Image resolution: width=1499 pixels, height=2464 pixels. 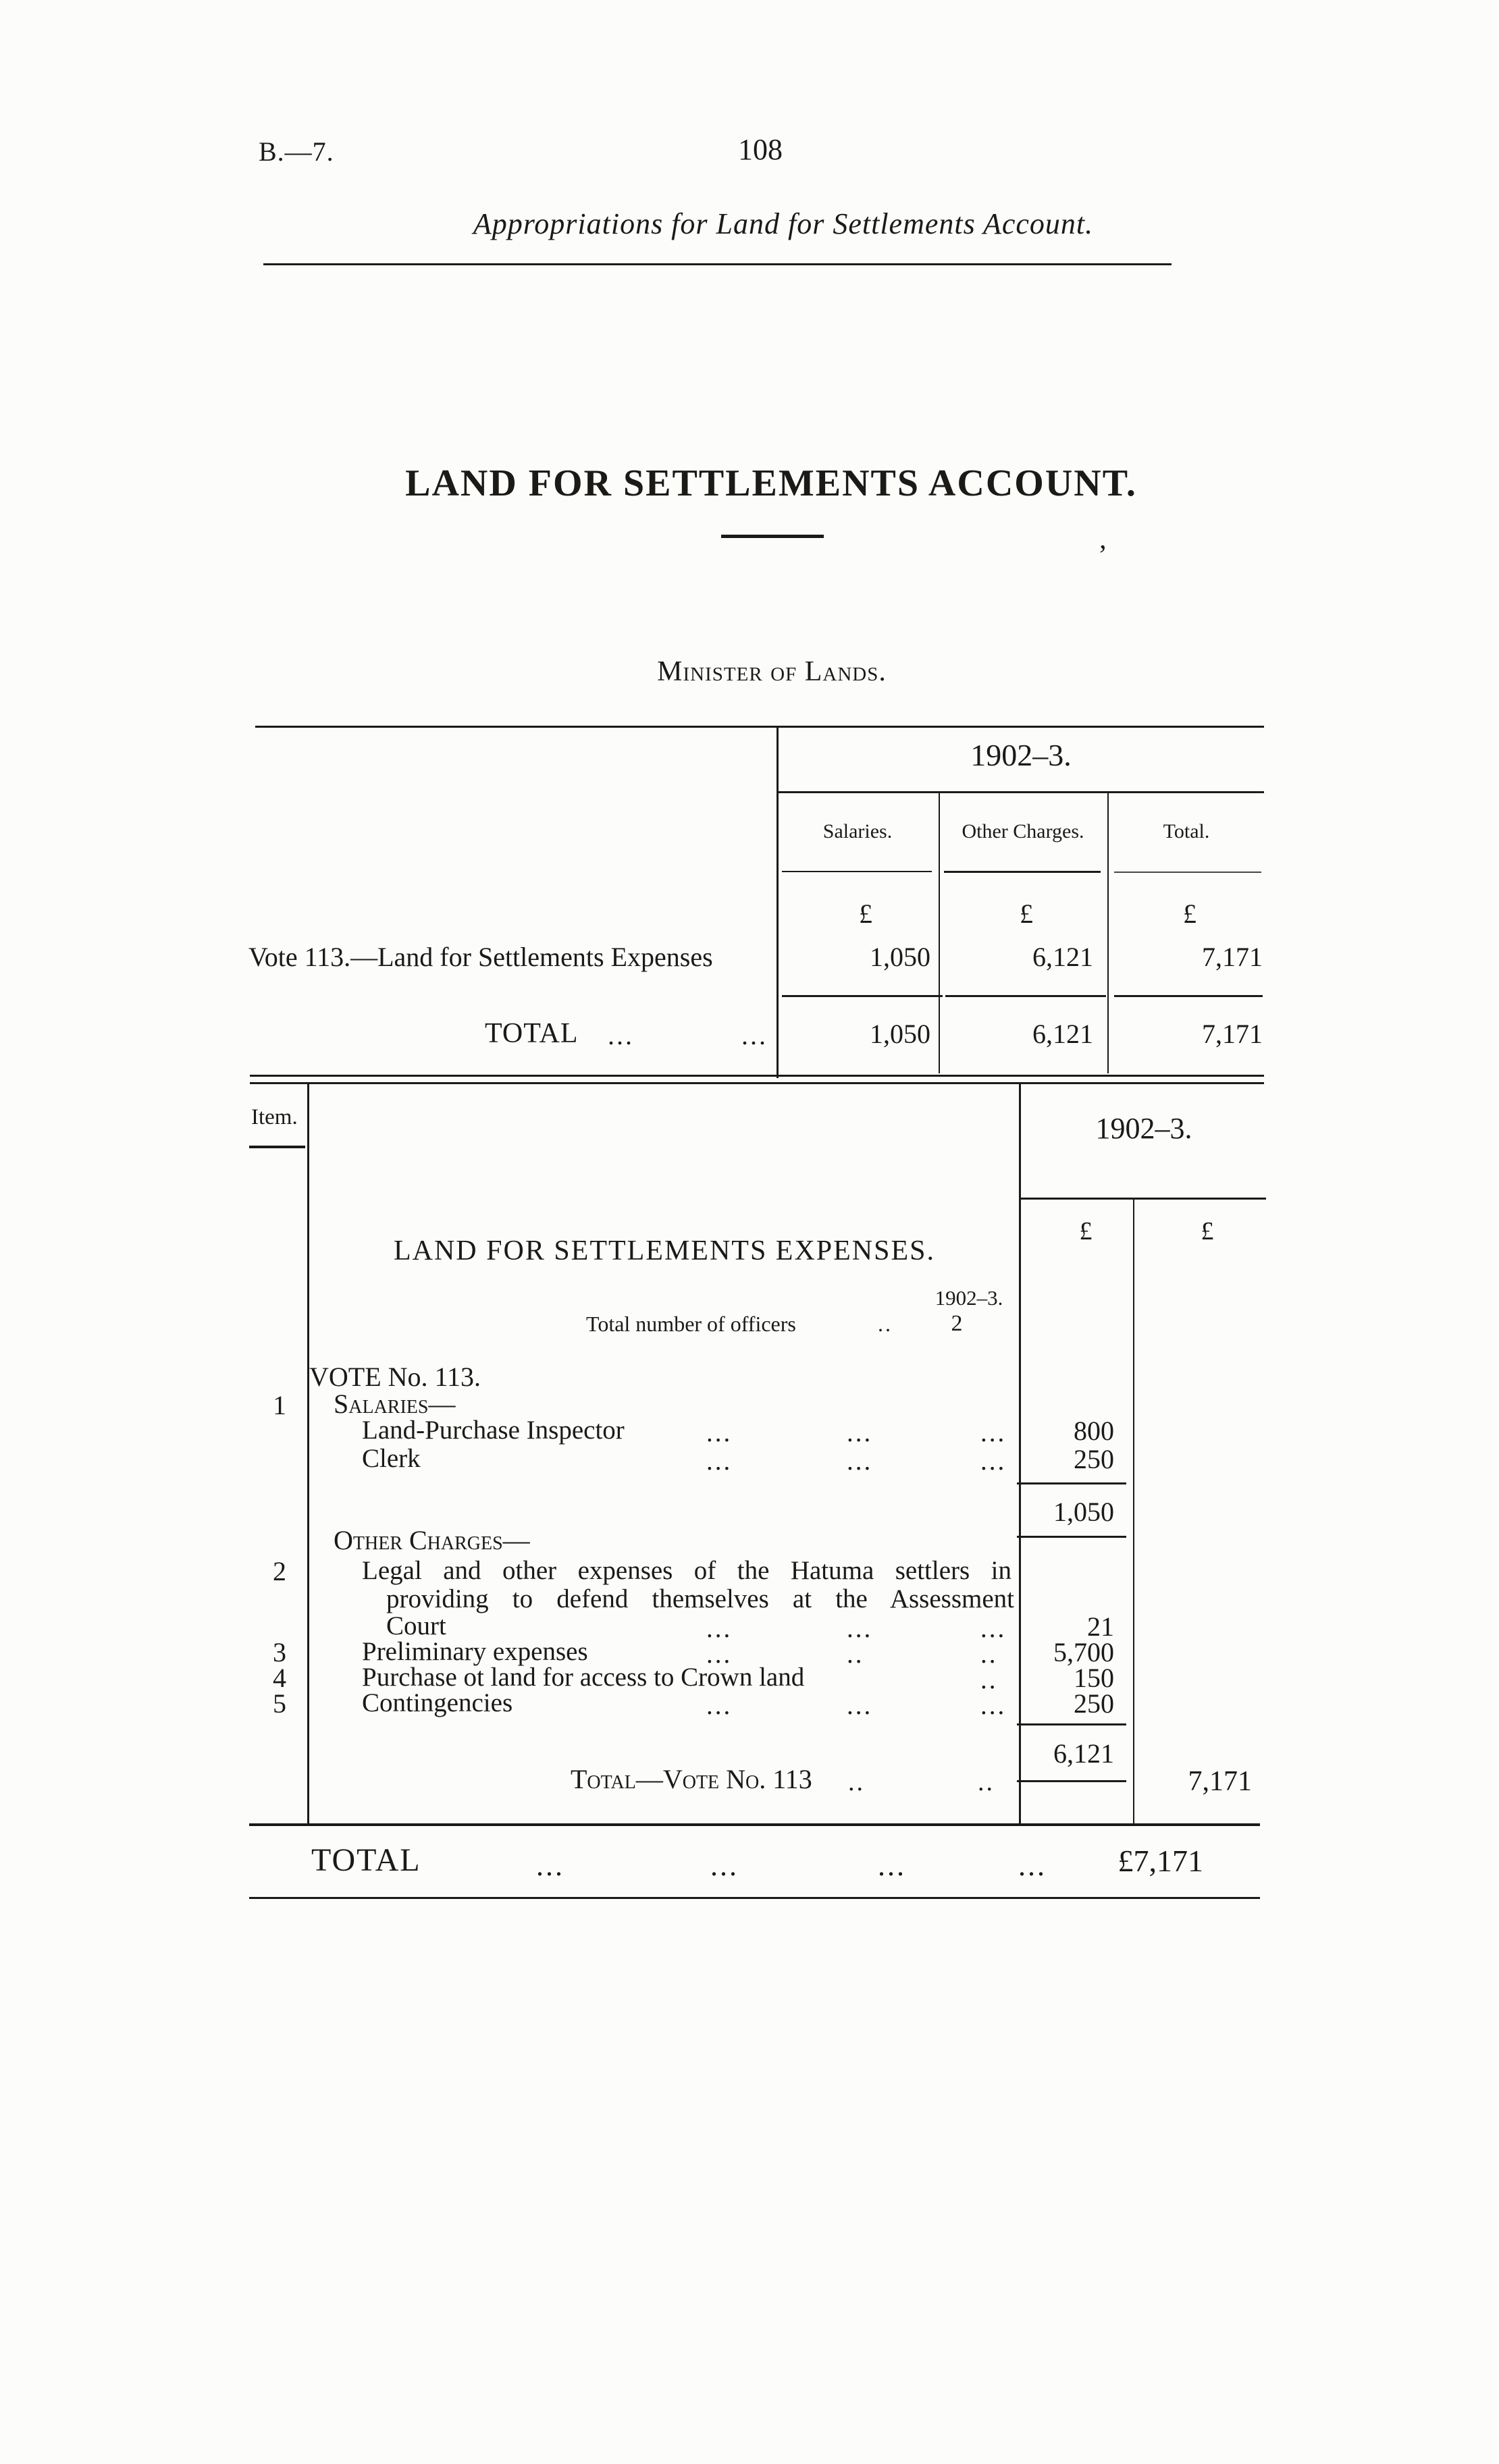 What do you see at coordinates (1020, 1454) in the screenshot?
I see `detail-main-vline` at bounding box center [1020, 1454].